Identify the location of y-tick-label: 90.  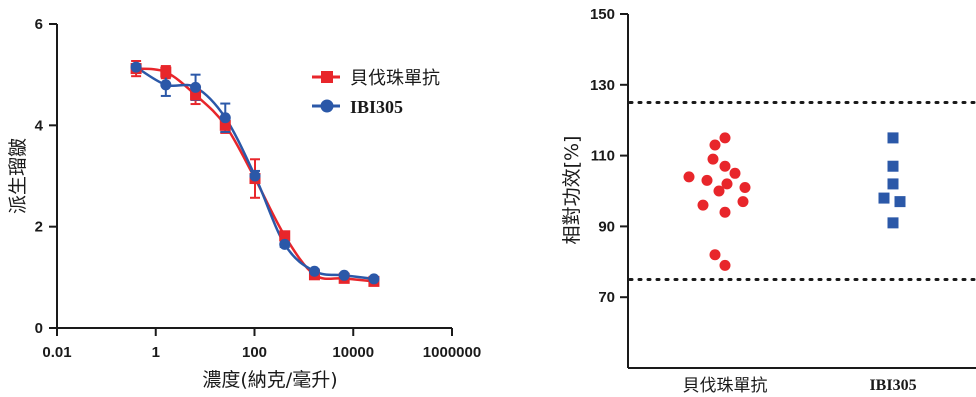
(606, 226).